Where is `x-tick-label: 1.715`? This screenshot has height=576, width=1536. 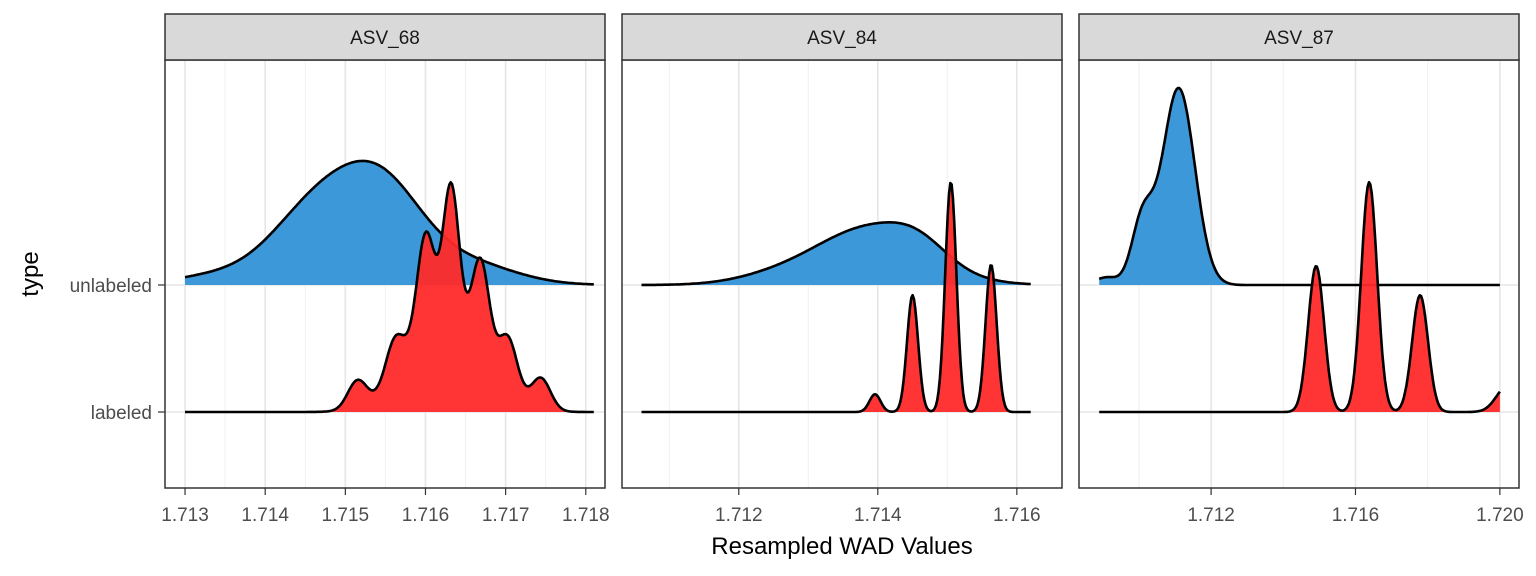 x-tick-label: 1.715 is located at coordinates (346, 515).